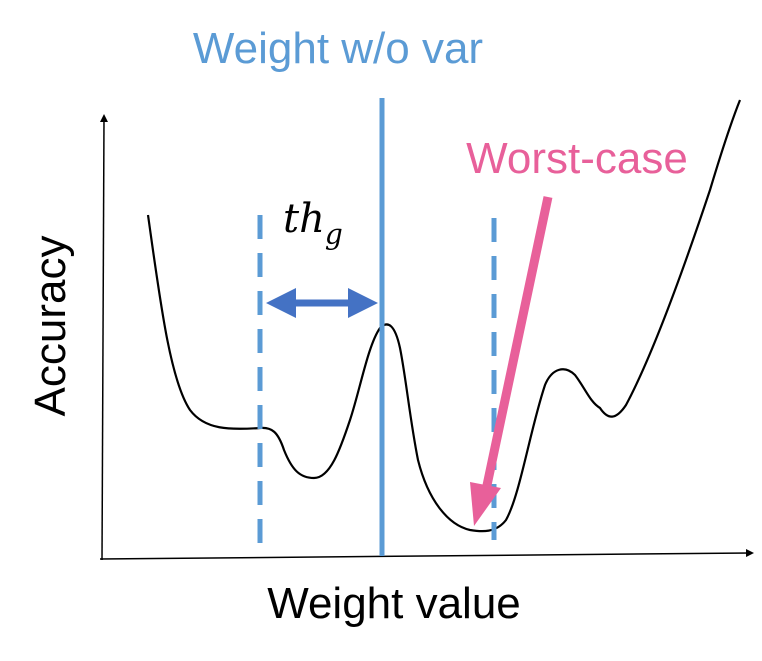  What do you see at coordinates (426, 554) in the screenshot?
I see `x-axis` at bounding box center [426, 554].